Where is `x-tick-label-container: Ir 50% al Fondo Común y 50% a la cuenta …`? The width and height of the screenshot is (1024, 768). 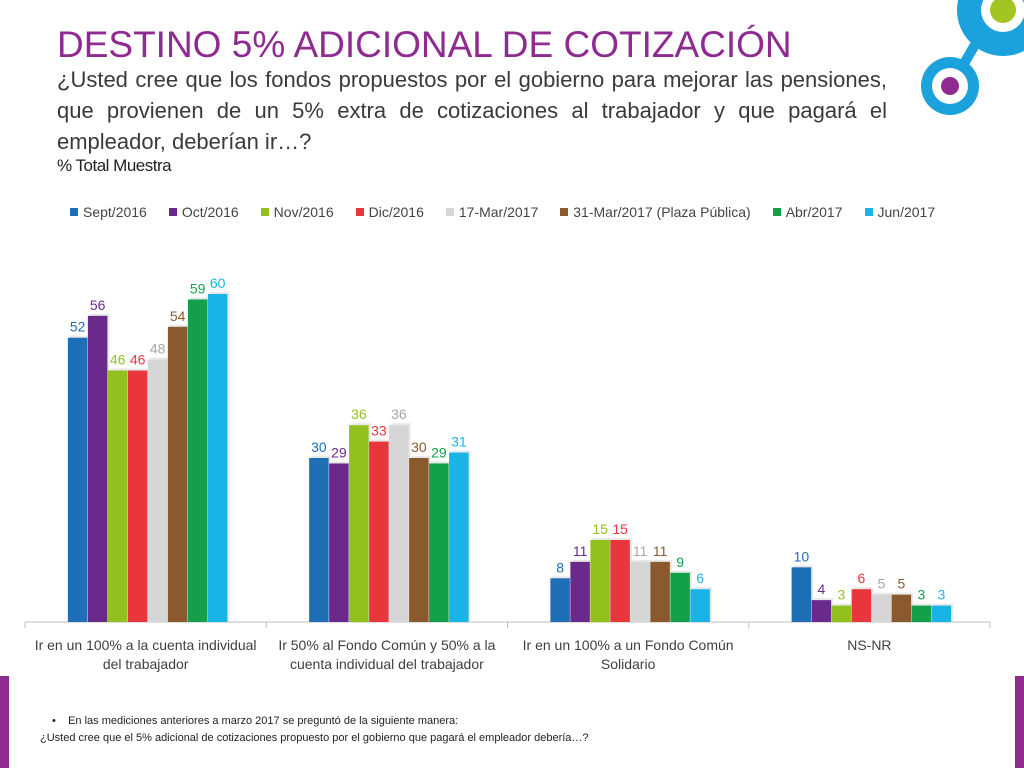
x-tick-label-container: Ir 50% al Fondo Común y 50% a la cuenta … is located at coordinates (387, 654).